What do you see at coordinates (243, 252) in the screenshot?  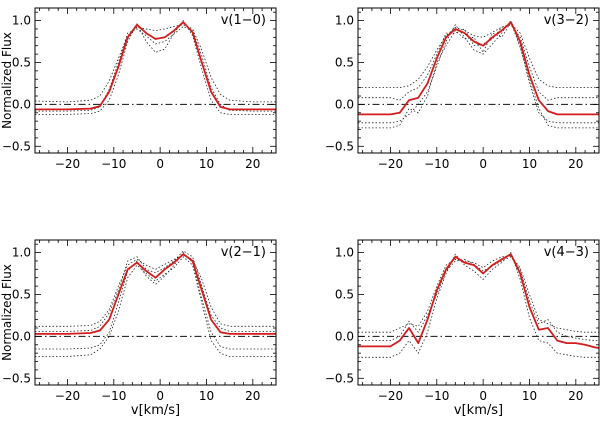 I see `panel-title: v(2−1)` at bounding box center [243, 252].